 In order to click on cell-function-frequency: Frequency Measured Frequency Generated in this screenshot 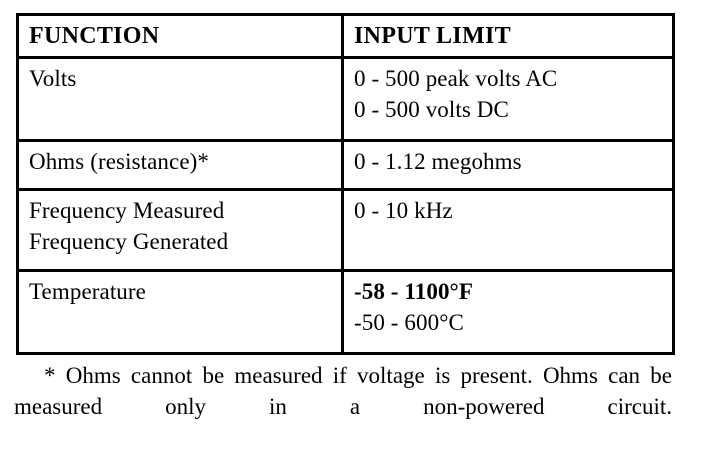, I will do `click(180, 230)`.